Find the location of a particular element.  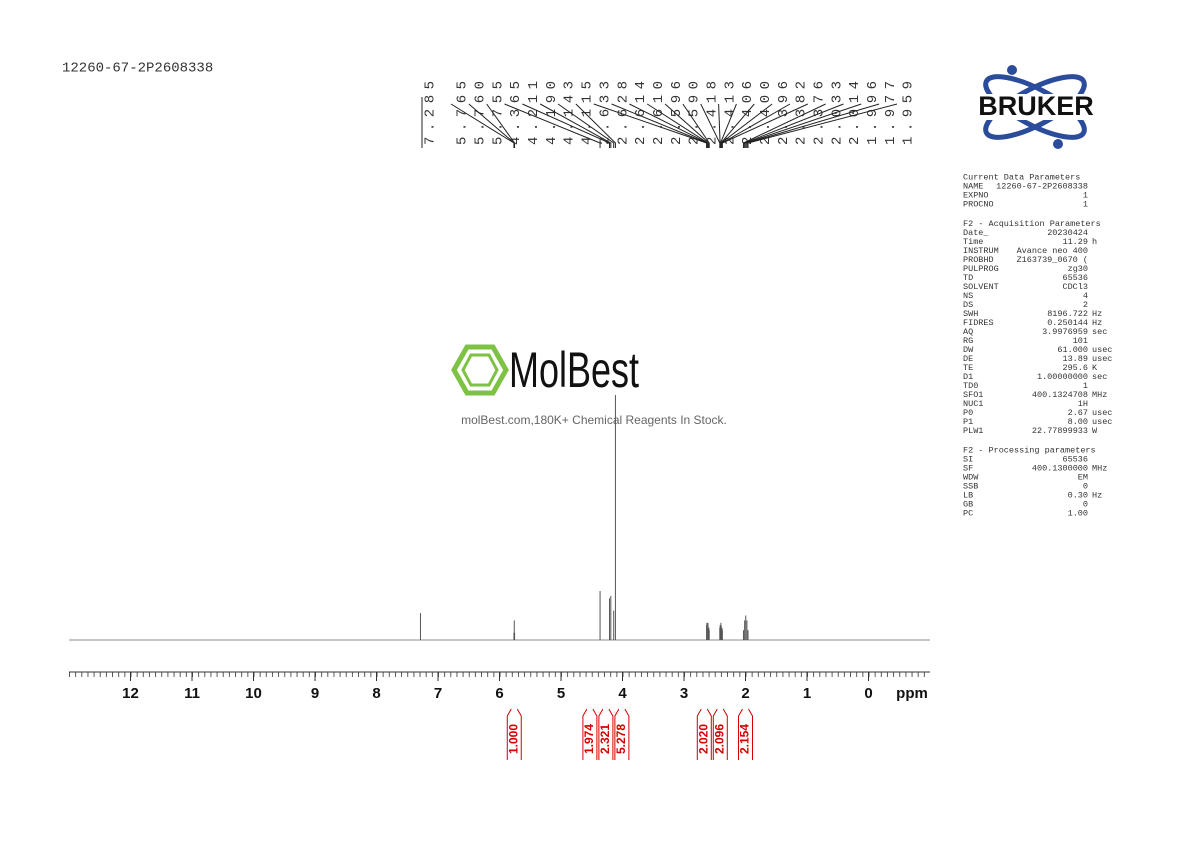

param-key: P1 is located at coordinates (968, 422).